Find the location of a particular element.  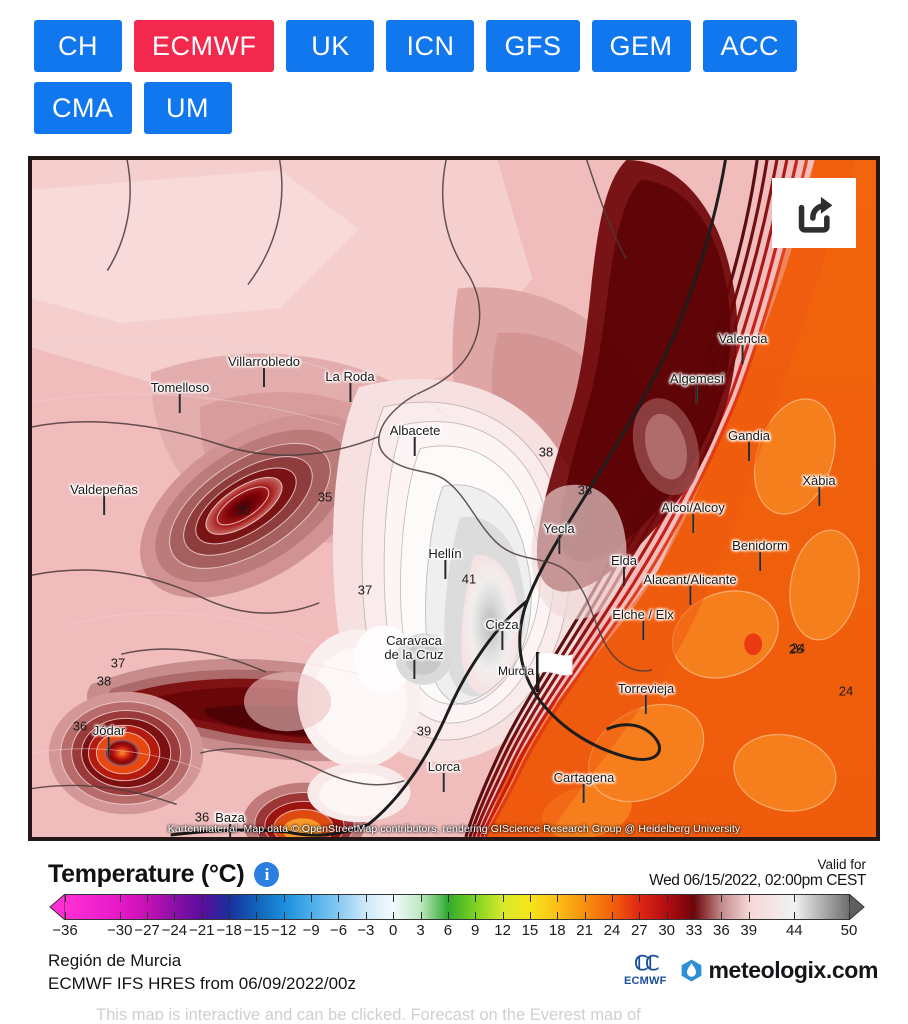

scale-tick-label: −3 is located at coordinates (366, 930).